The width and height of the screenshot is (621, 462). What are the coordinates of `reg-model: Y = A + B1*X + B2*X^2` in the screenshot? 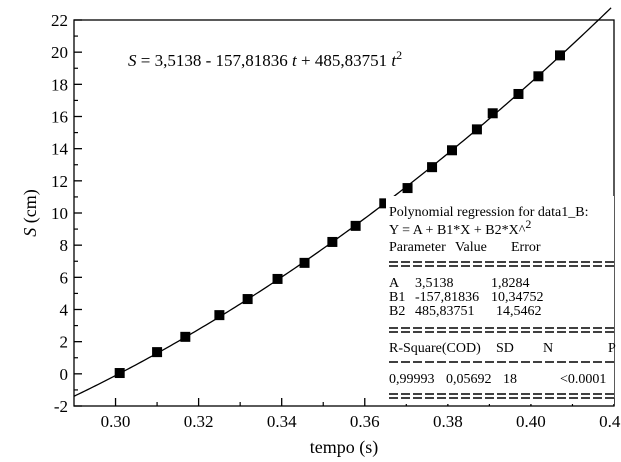 It's located at (460, 227).